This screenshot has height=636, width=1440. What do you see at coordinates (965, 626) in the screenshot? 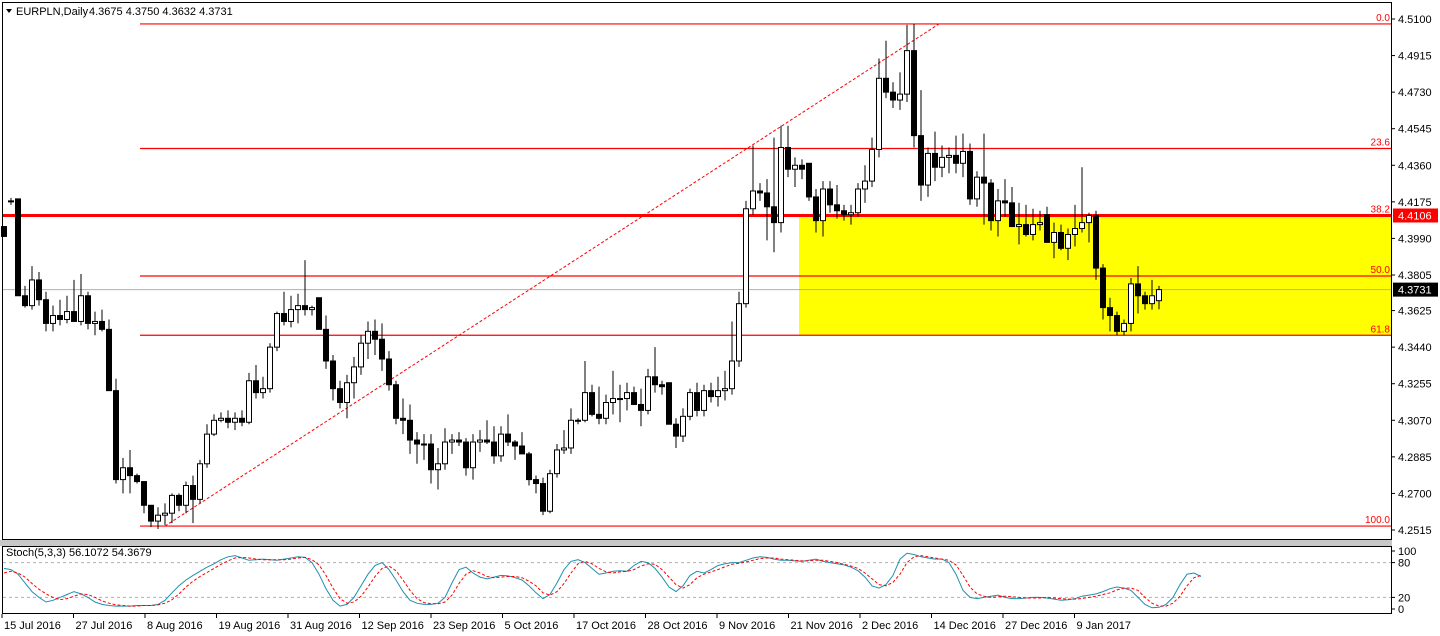
I see `x-tick-label: 14 Dec 2016` at bounding box center [965, 626].